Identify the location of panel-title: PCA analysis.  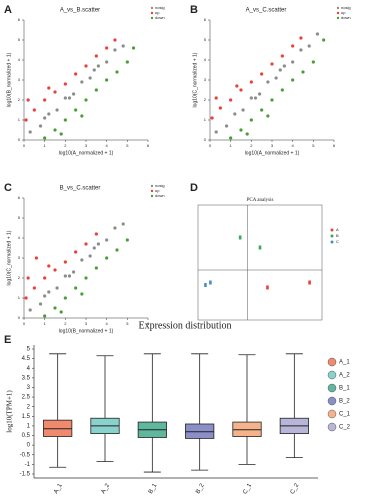
(260, 200).